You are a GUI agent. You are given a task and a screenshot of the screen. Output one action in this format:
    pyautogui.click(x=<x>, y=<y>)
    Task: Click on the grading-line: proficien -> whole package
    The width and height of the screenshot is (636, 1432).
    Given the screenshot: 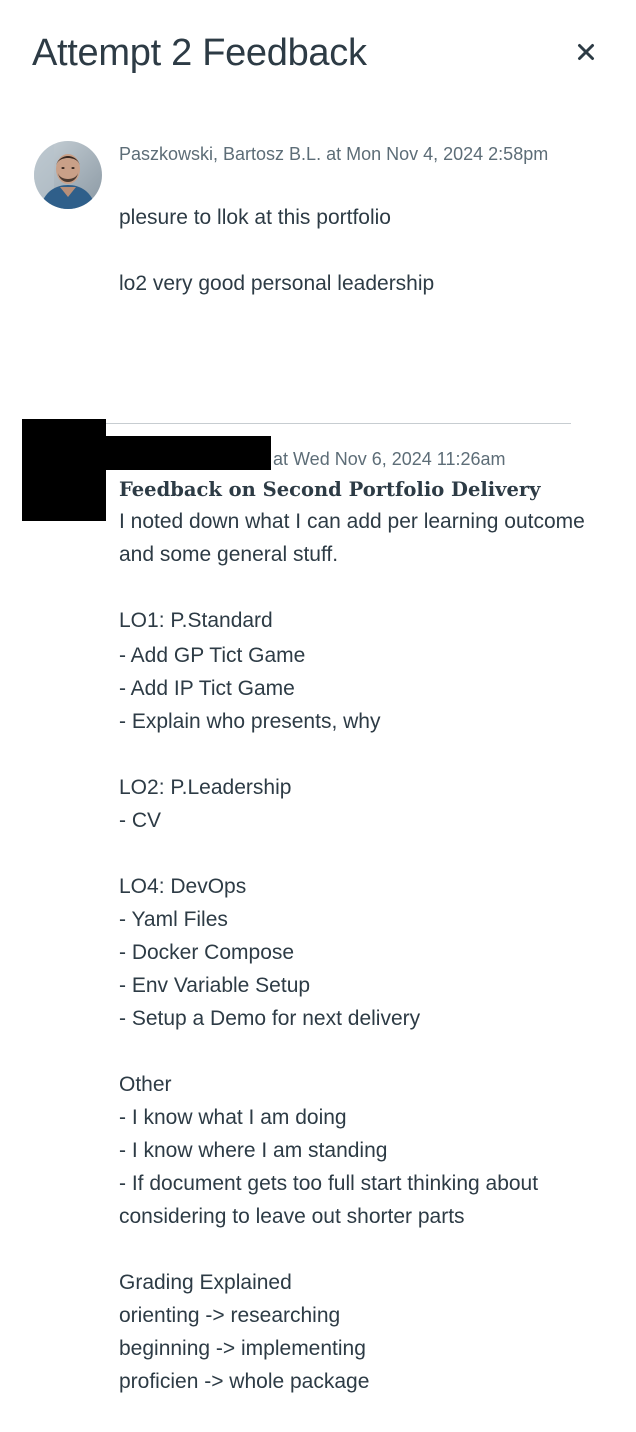 What is the action you would take?
    pyautogui.click(x=244, y=1381)
    